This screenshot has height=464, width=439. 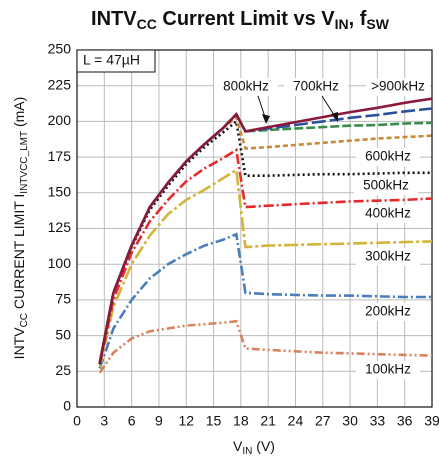 I want to click on series-label: 200kHz, so click(x=388, y=311).